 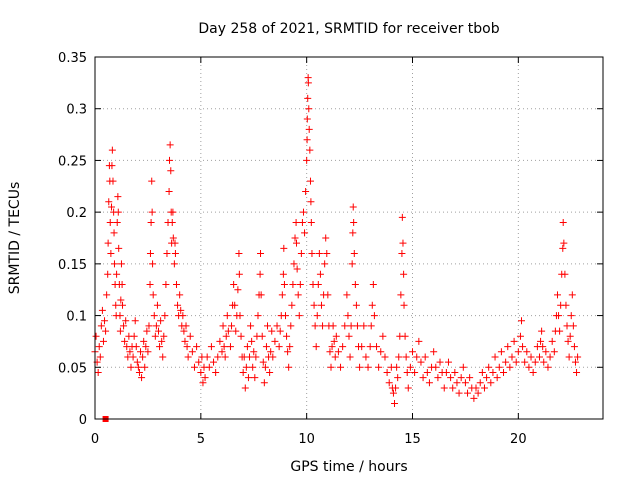 I want to click on y-tick-label: 0.25, so click(x=72, y=161).